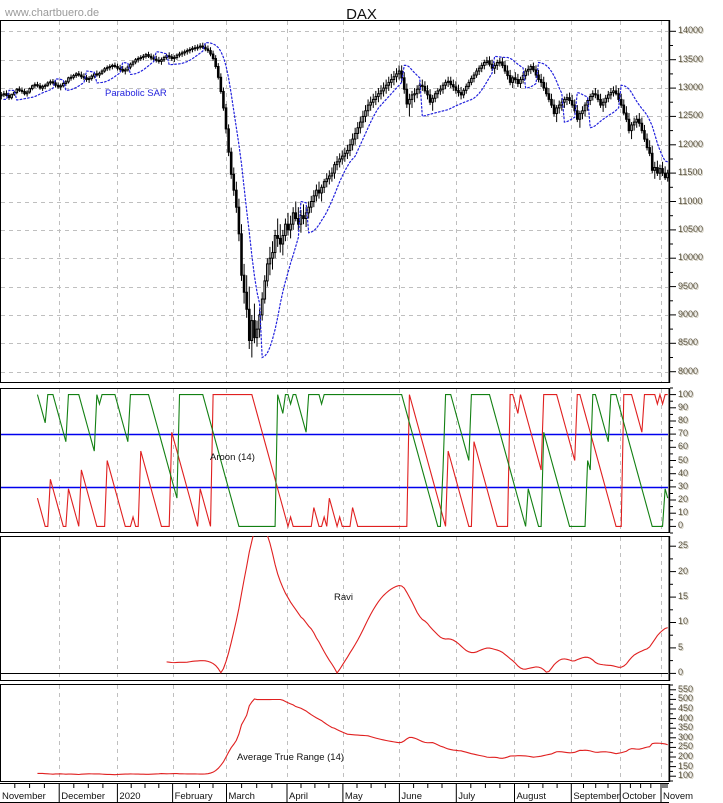 The height and width of the screenshot is (803, 723). Describe the element at coordinates (683, 419) in the screenshot. I see `y-axis-tick-label: 80` at that location.